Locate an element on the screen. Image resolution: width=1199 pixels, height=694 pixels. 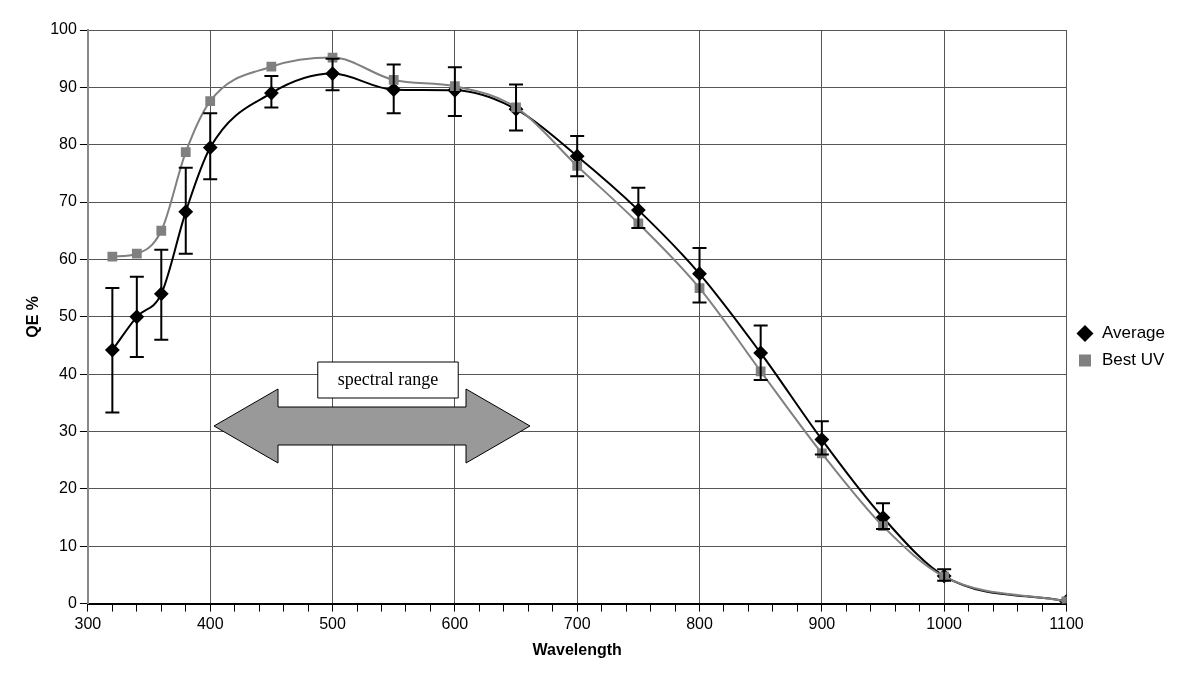
y-tick-label: 90 is located at coordinates (68, 86).